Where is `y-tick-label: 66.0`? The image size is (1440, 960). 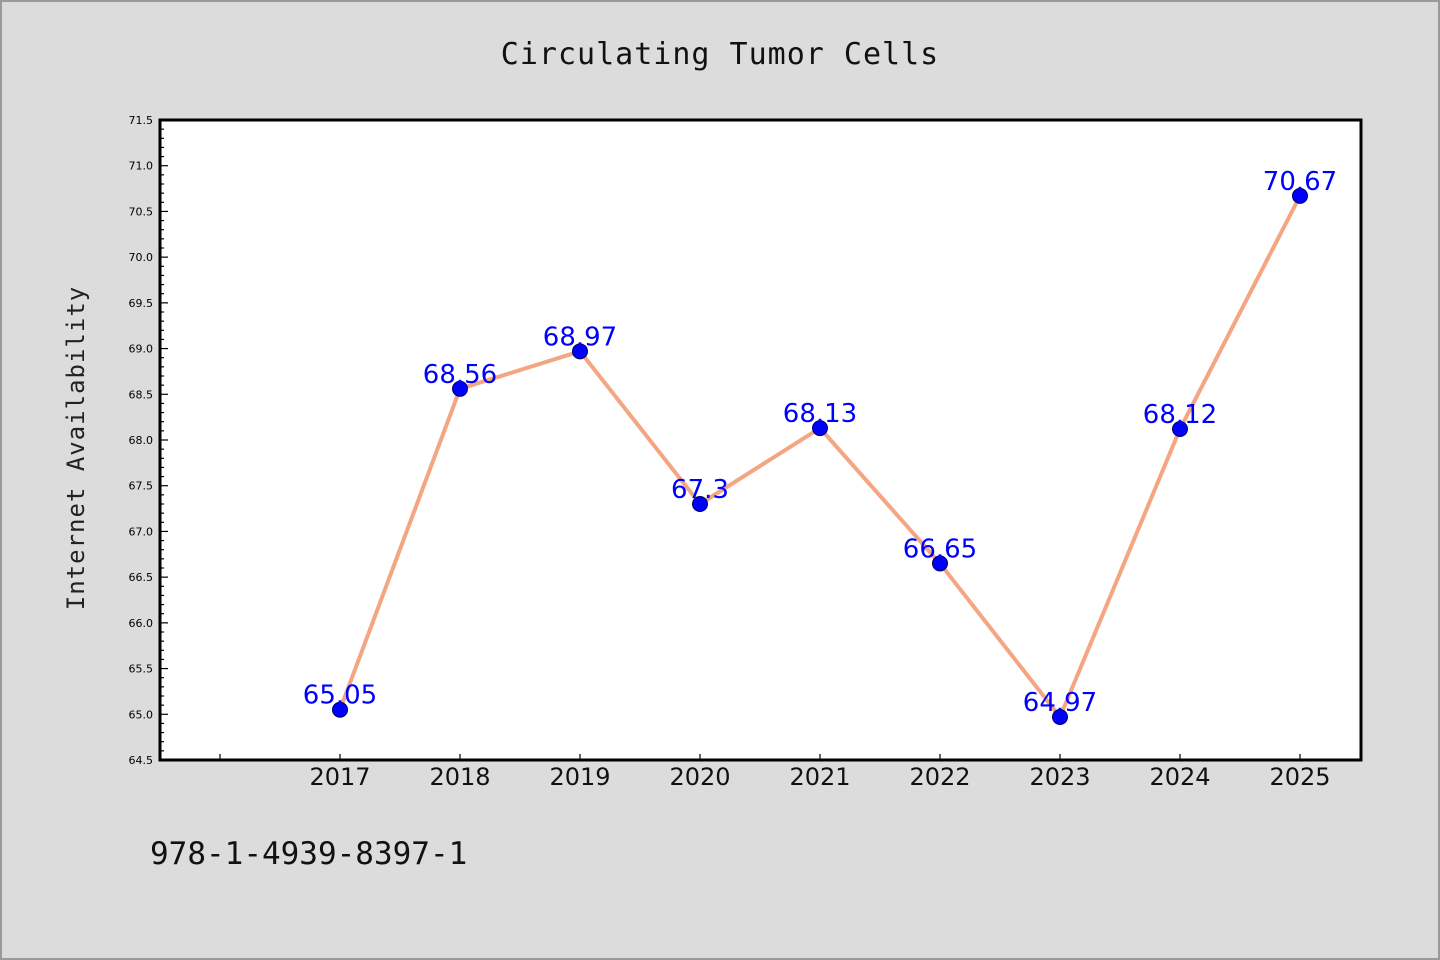 y-tick-label: 66.0 is located at coordinates (141, 623).